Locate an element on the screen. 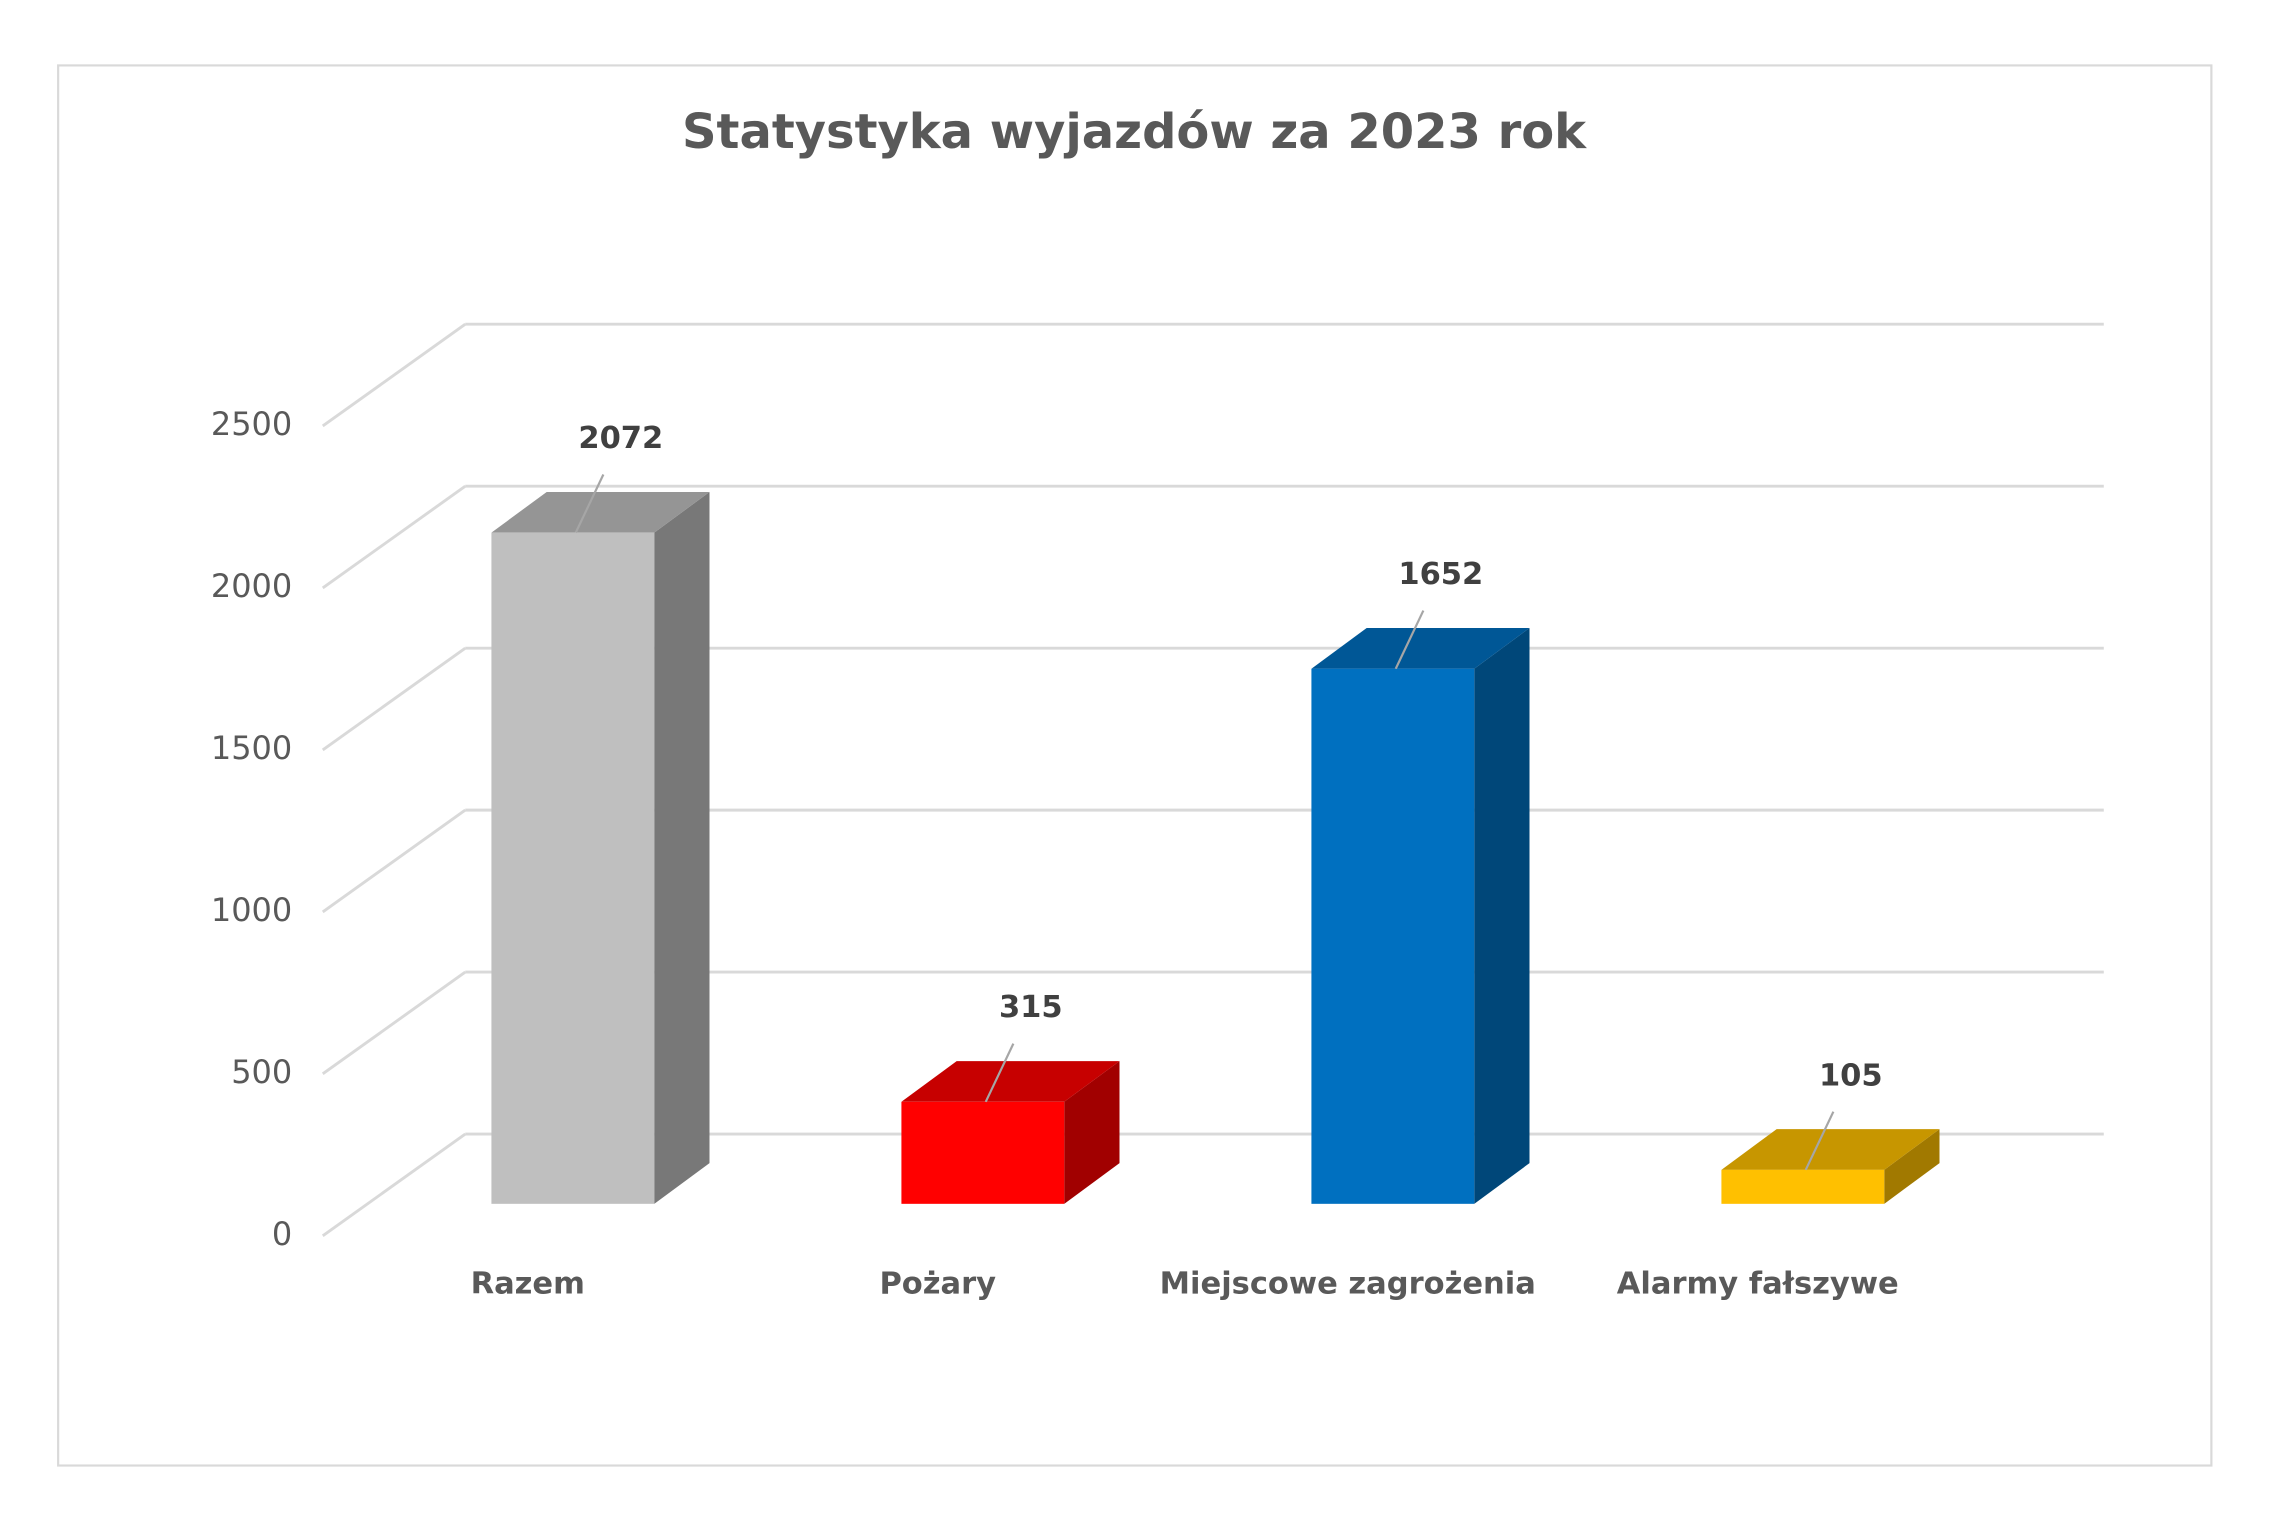 Image resolution: width=2271 pixels, height=1538 pixels. x-tick-label: Alarmy fałszywe is located at coordinates (1758, 1284).